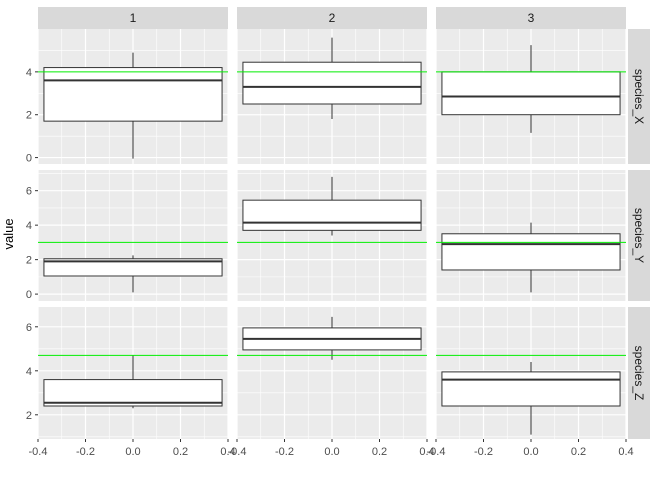  I want to click on facet-strip-row-species_Z, so click(639, 373).